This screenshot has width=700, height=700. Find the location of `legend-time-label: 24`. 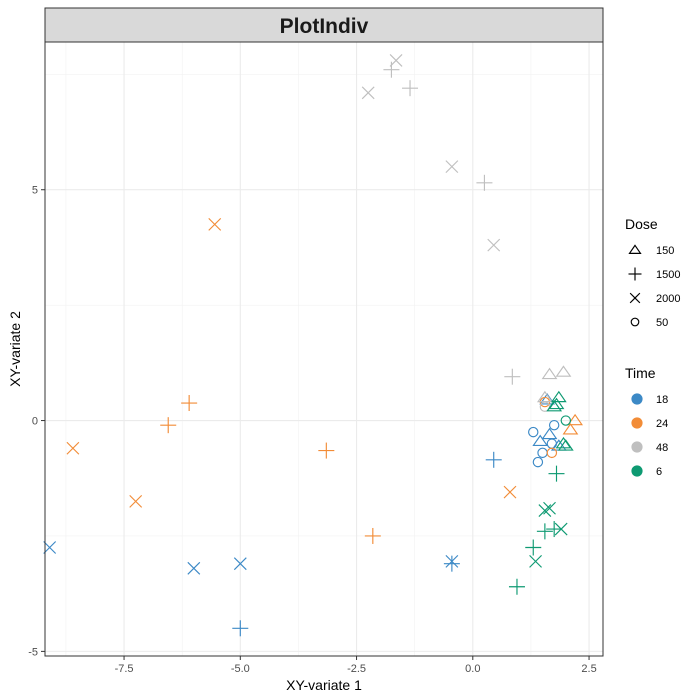

legend-time-label: 24 is located at coordinates (662, 424).